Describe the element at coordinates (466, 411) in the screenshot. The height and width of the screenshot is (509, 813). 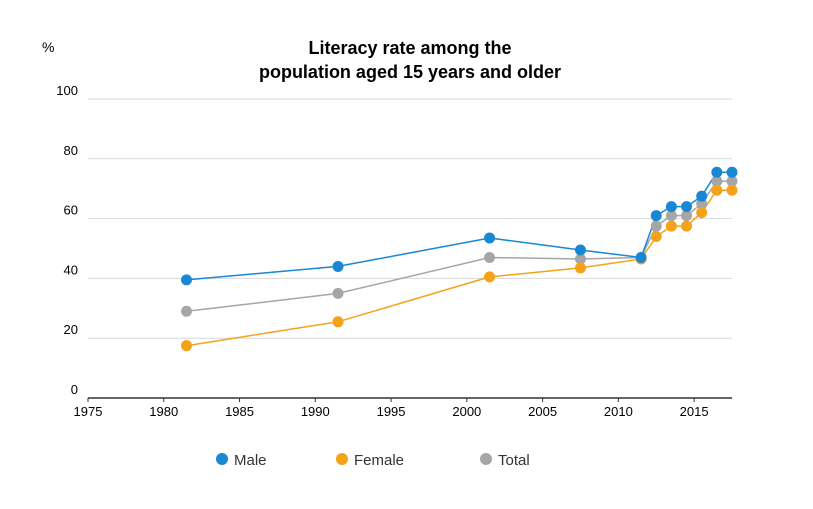
I see `x-tick-label: 2000` at that location.